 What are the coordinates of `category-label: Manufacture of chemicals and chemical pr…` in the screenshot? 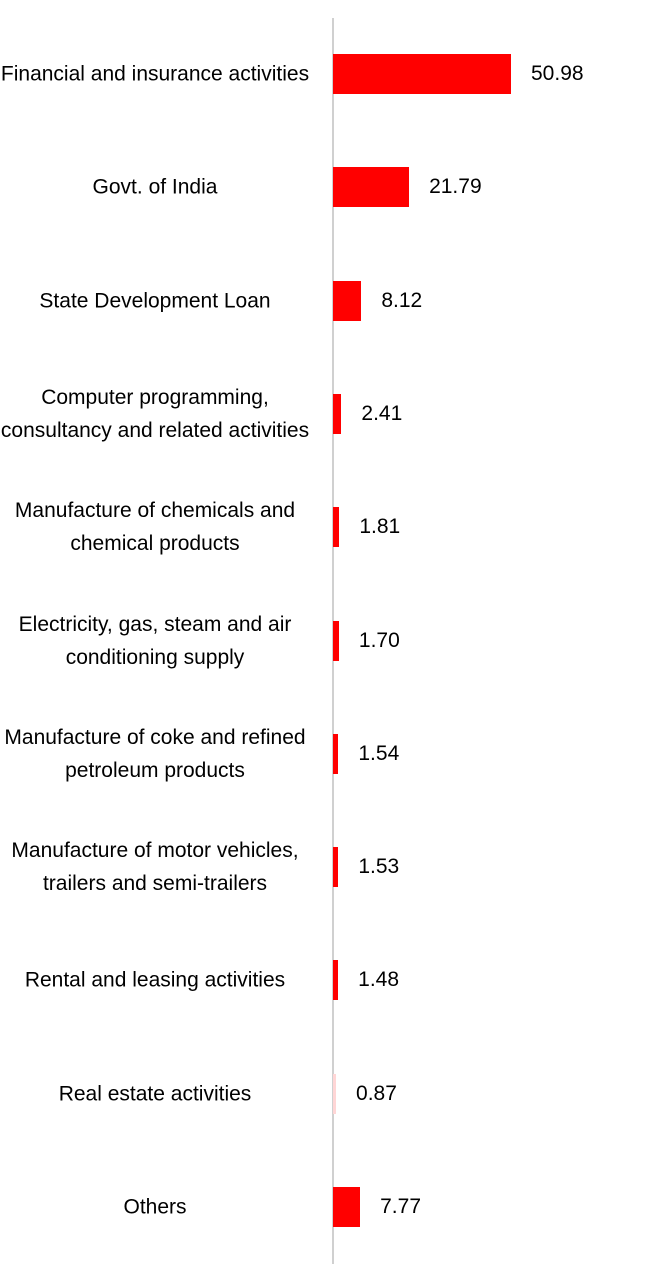 It's located at (155, 527).